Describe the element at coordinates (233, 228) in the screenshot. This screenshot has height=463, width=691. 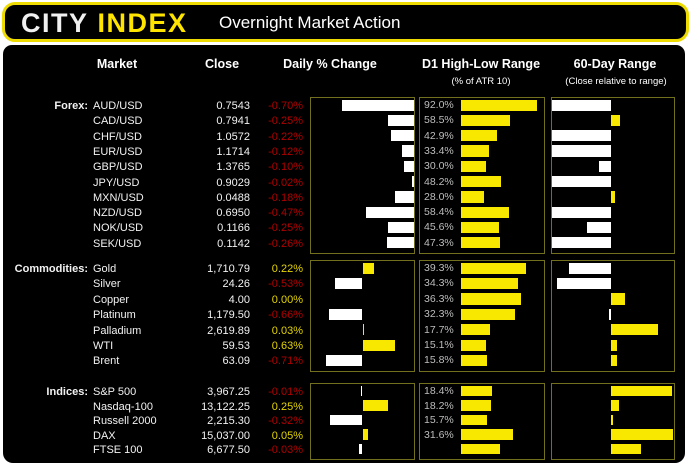
I see `close-value: 0.1166` at that location.